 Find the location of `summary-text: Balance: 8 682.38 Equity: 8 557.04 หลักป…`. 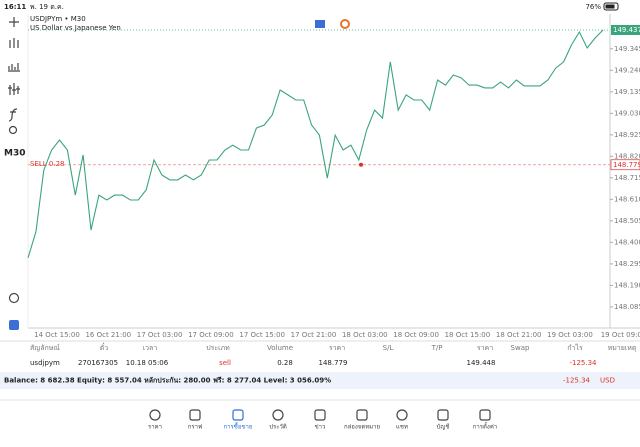

summary-text: Balance: 8 682.38 Equity: 8 557.04 หลักป… is located at coordinates (167, 381).